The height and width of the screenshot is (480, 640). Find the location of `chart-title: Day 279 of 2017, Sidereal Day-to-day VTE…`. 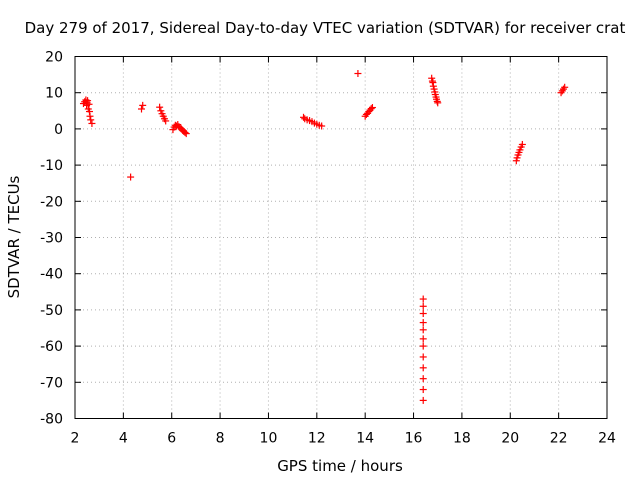

chart-title: Day 279 of 2017, Sidereal Day-to-day VTE… is located at coordinates (325, 28).